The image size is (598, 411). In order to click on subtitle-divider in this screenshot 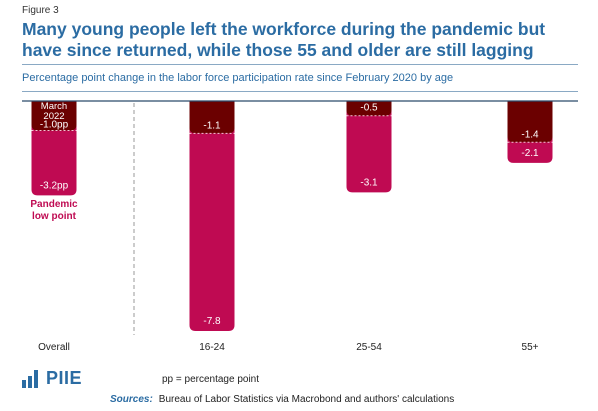, I will do `click(300, 91)`.